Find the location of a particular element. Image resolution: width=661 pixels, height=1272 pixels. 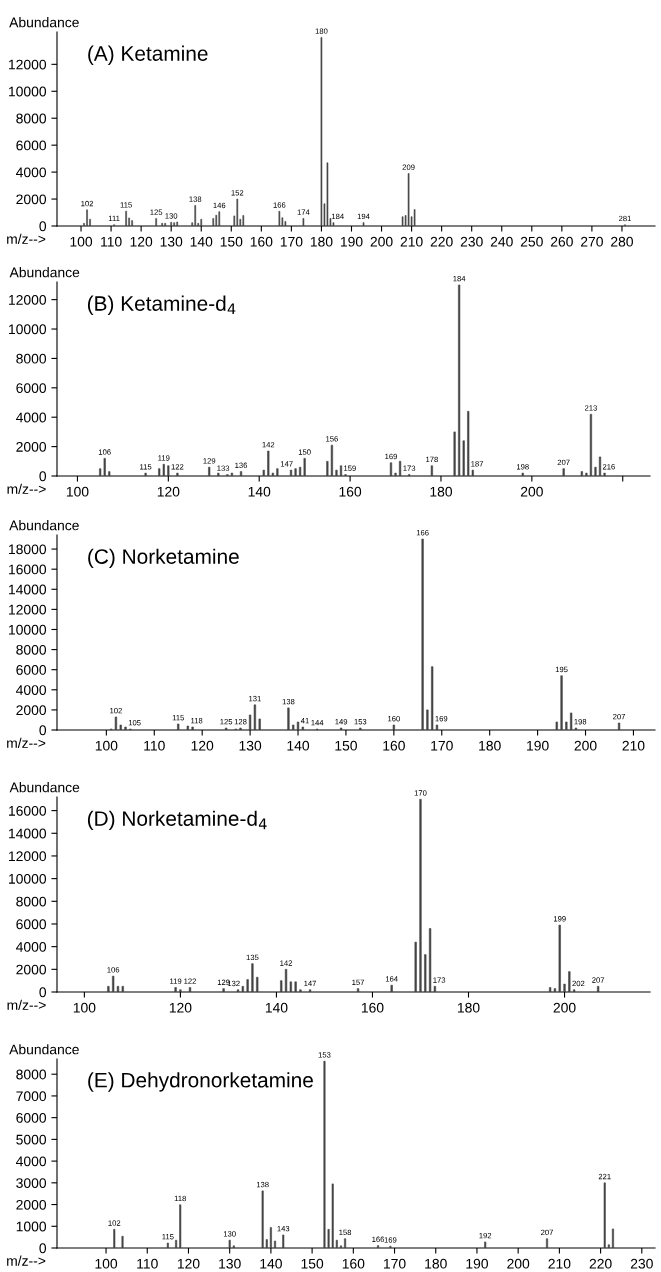

text: (E) Dehydronorketamine is located at coordinates (200, 1082).